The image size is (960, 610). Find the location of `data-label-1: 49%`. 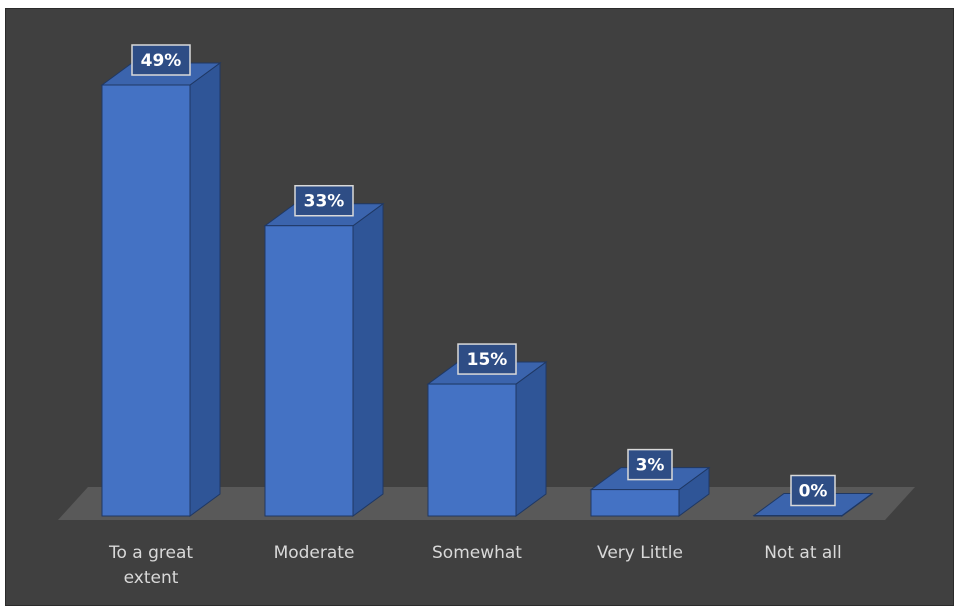

data-label-1: 49% is located at coordinates (161, 60).